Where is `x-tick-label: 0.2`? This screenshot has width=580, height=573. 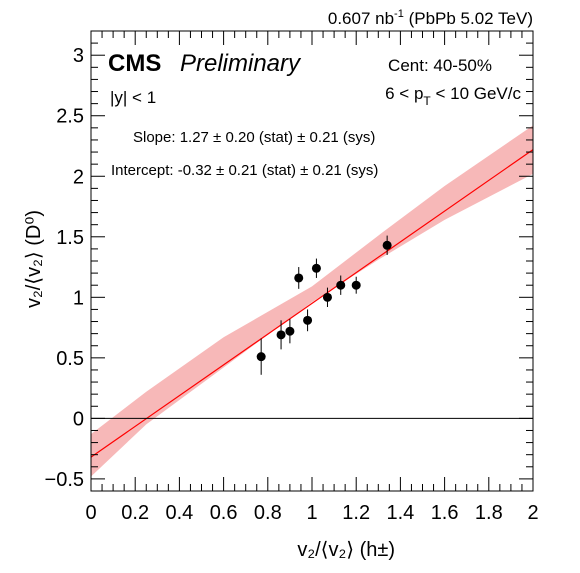 x-tick-label: 0.2 is located at coordinates (135, 513).